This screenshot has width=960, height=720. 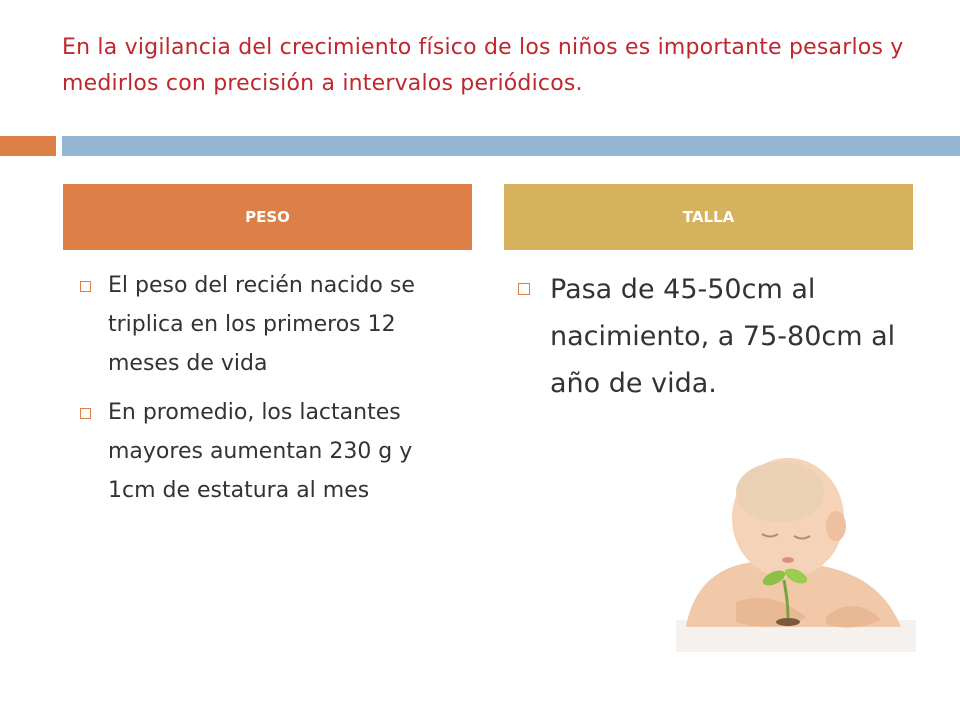 What do you see at coordinates (708, 217) in the screenshot?
I see `talla-header: TALLA` at bounding box center [708, 217].